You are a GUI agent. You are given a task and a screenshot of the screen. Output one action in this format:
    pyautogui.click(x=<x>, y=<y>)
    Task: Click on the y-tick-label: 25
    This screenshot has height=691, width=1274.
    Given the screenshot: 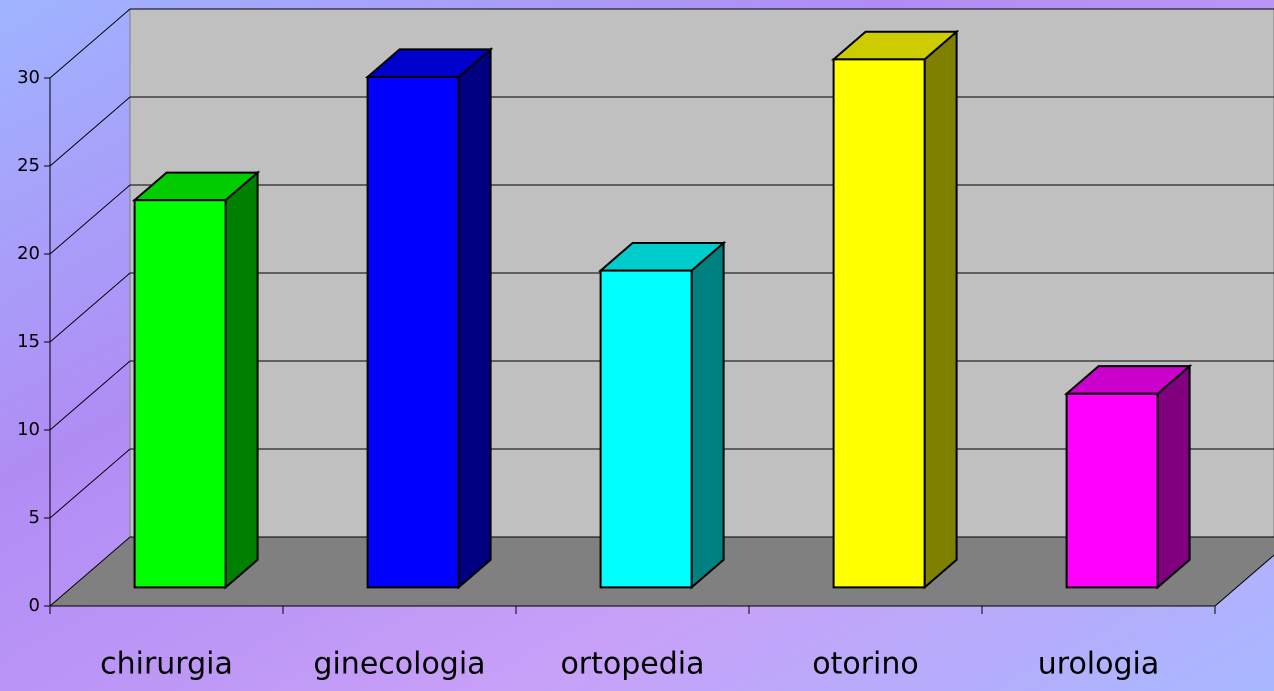 What is the action you would take?
    pyautogui.click(x=28, y=165)
    